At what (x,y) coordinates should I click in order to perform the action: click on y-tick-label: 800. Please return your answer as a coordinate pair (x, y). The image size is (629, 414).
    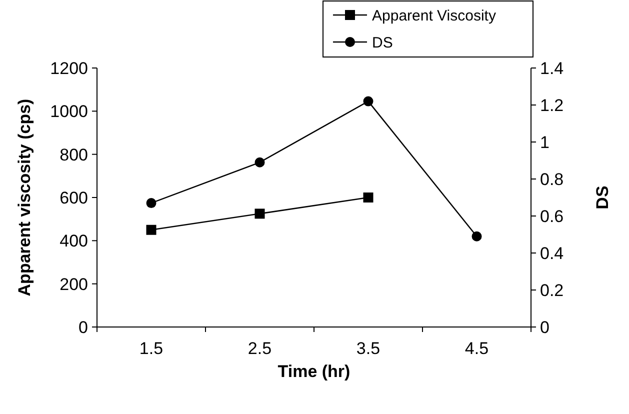
    Looking at the image, I should click on (74, 154).